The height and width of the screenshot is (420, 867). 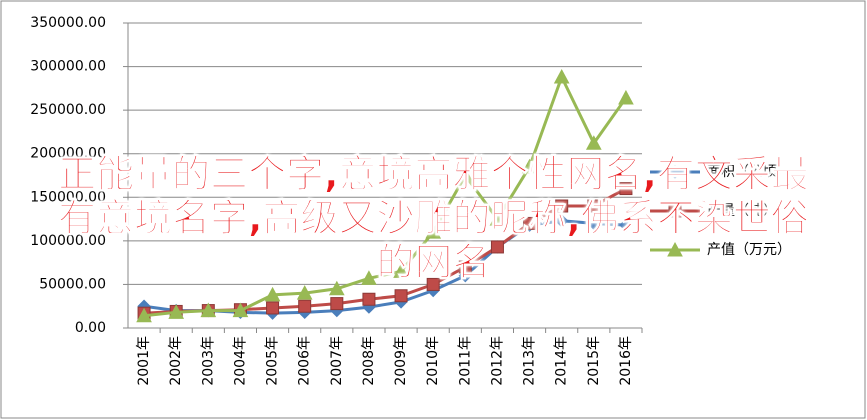 I want to click on x-tick-label: 2014年, so click(x=562, y=361).